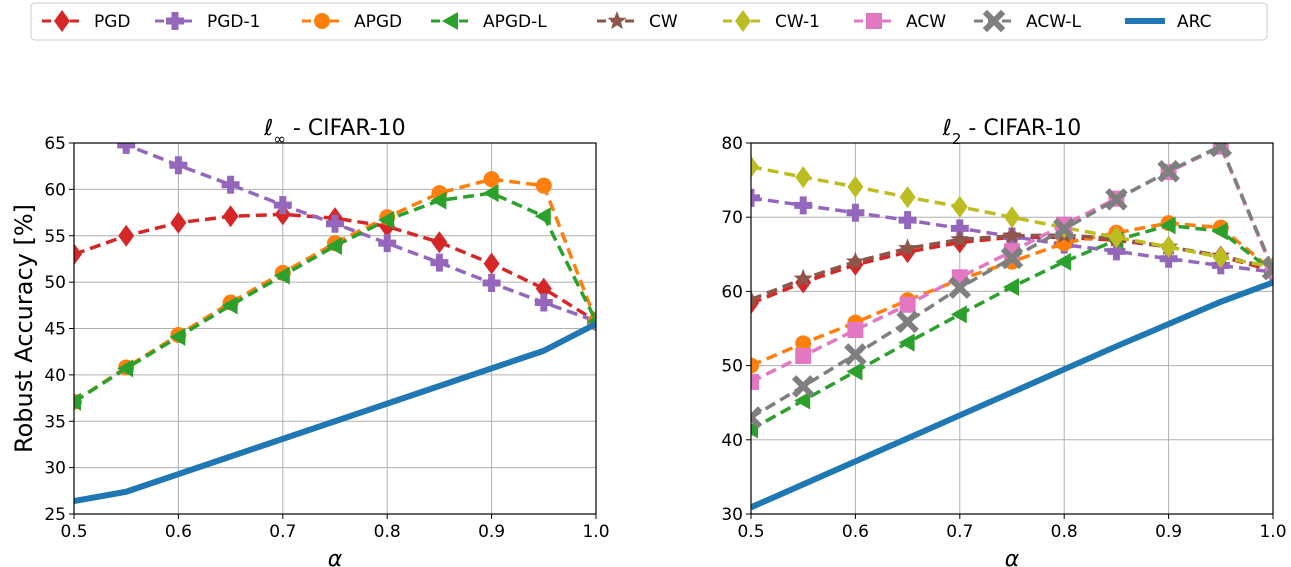  Describe the element at coordinates (86, 21) in the screenshot. I see `legend-item-pgd: PGD` at that location.